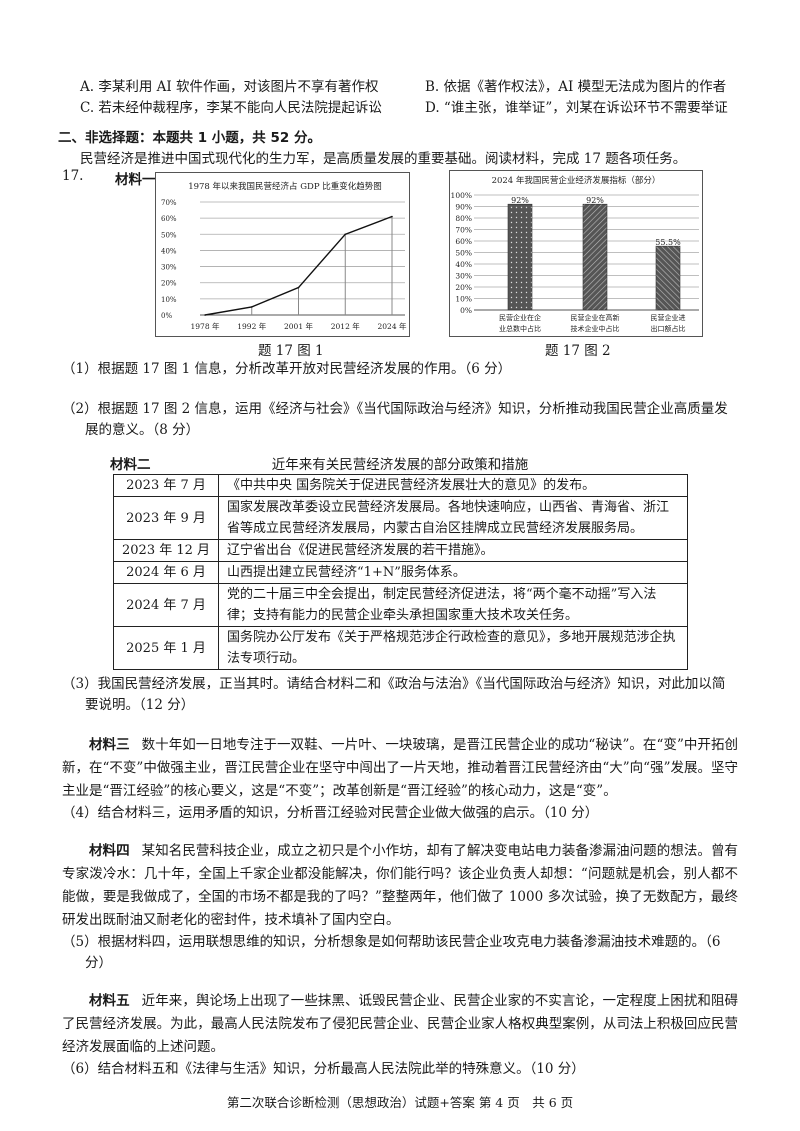 The image size is (800, 1131). I want to click on question-1: （1）根据题 17 图 1 信息，分析改革开放对民营经济发展的作用。（6 分）, so click(287, 369).